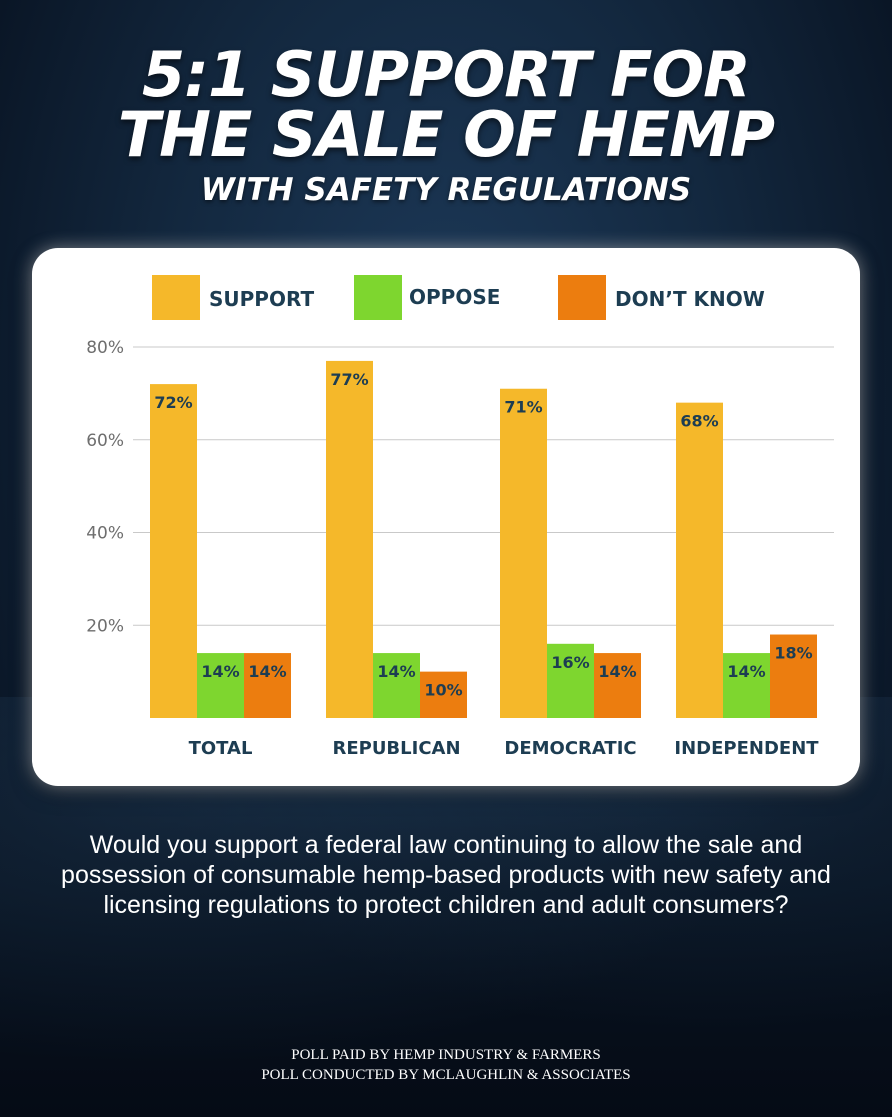  What do you see at coordinates (105, 441) in the screenshot?
I see `y-tick-label: 60%` at bounding box center [105, 441].